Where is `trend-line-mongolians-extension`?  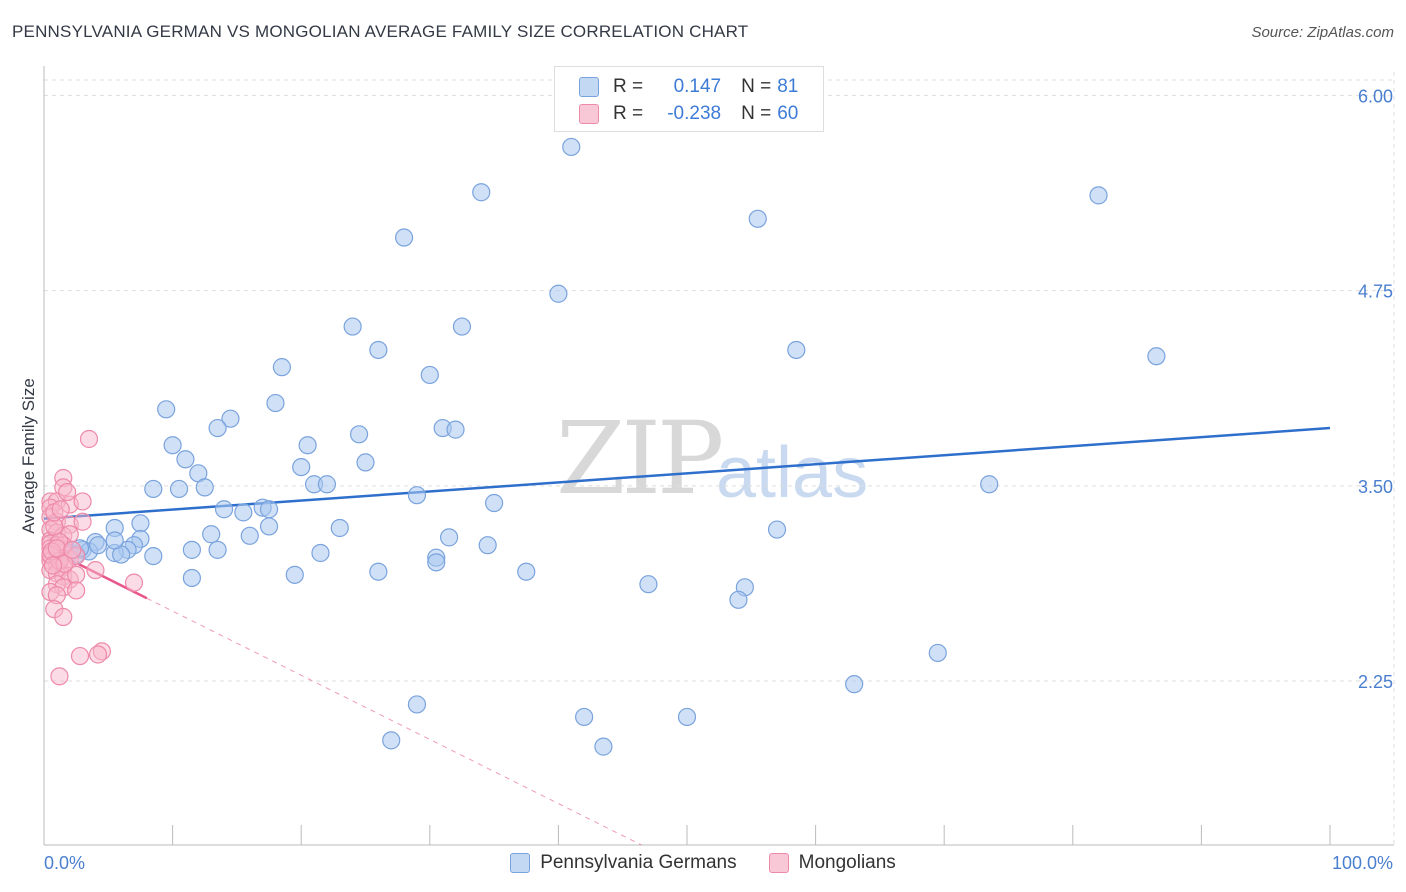
trend-line-mongolians-extension is located at coordinates (394, 721).